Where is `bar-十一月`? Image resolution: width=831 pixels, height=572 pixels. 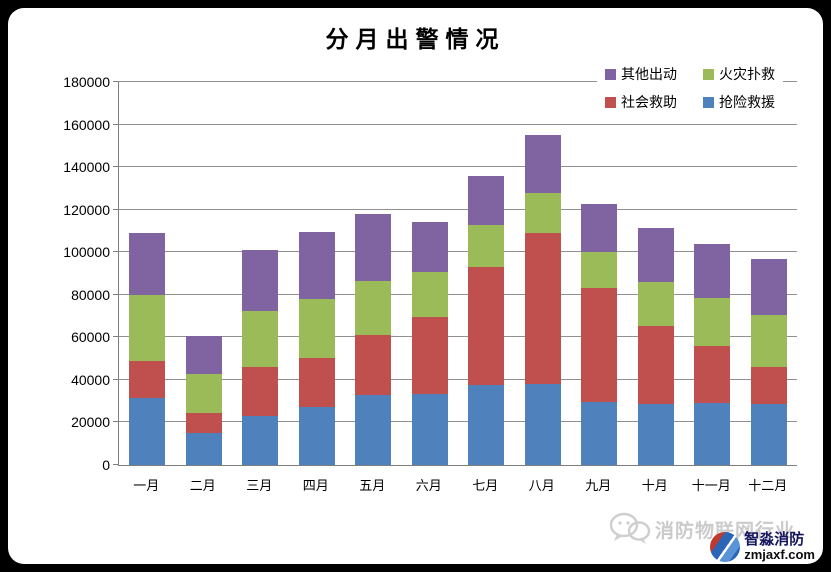 bar-十一月 is located at coordinates (712, 273).